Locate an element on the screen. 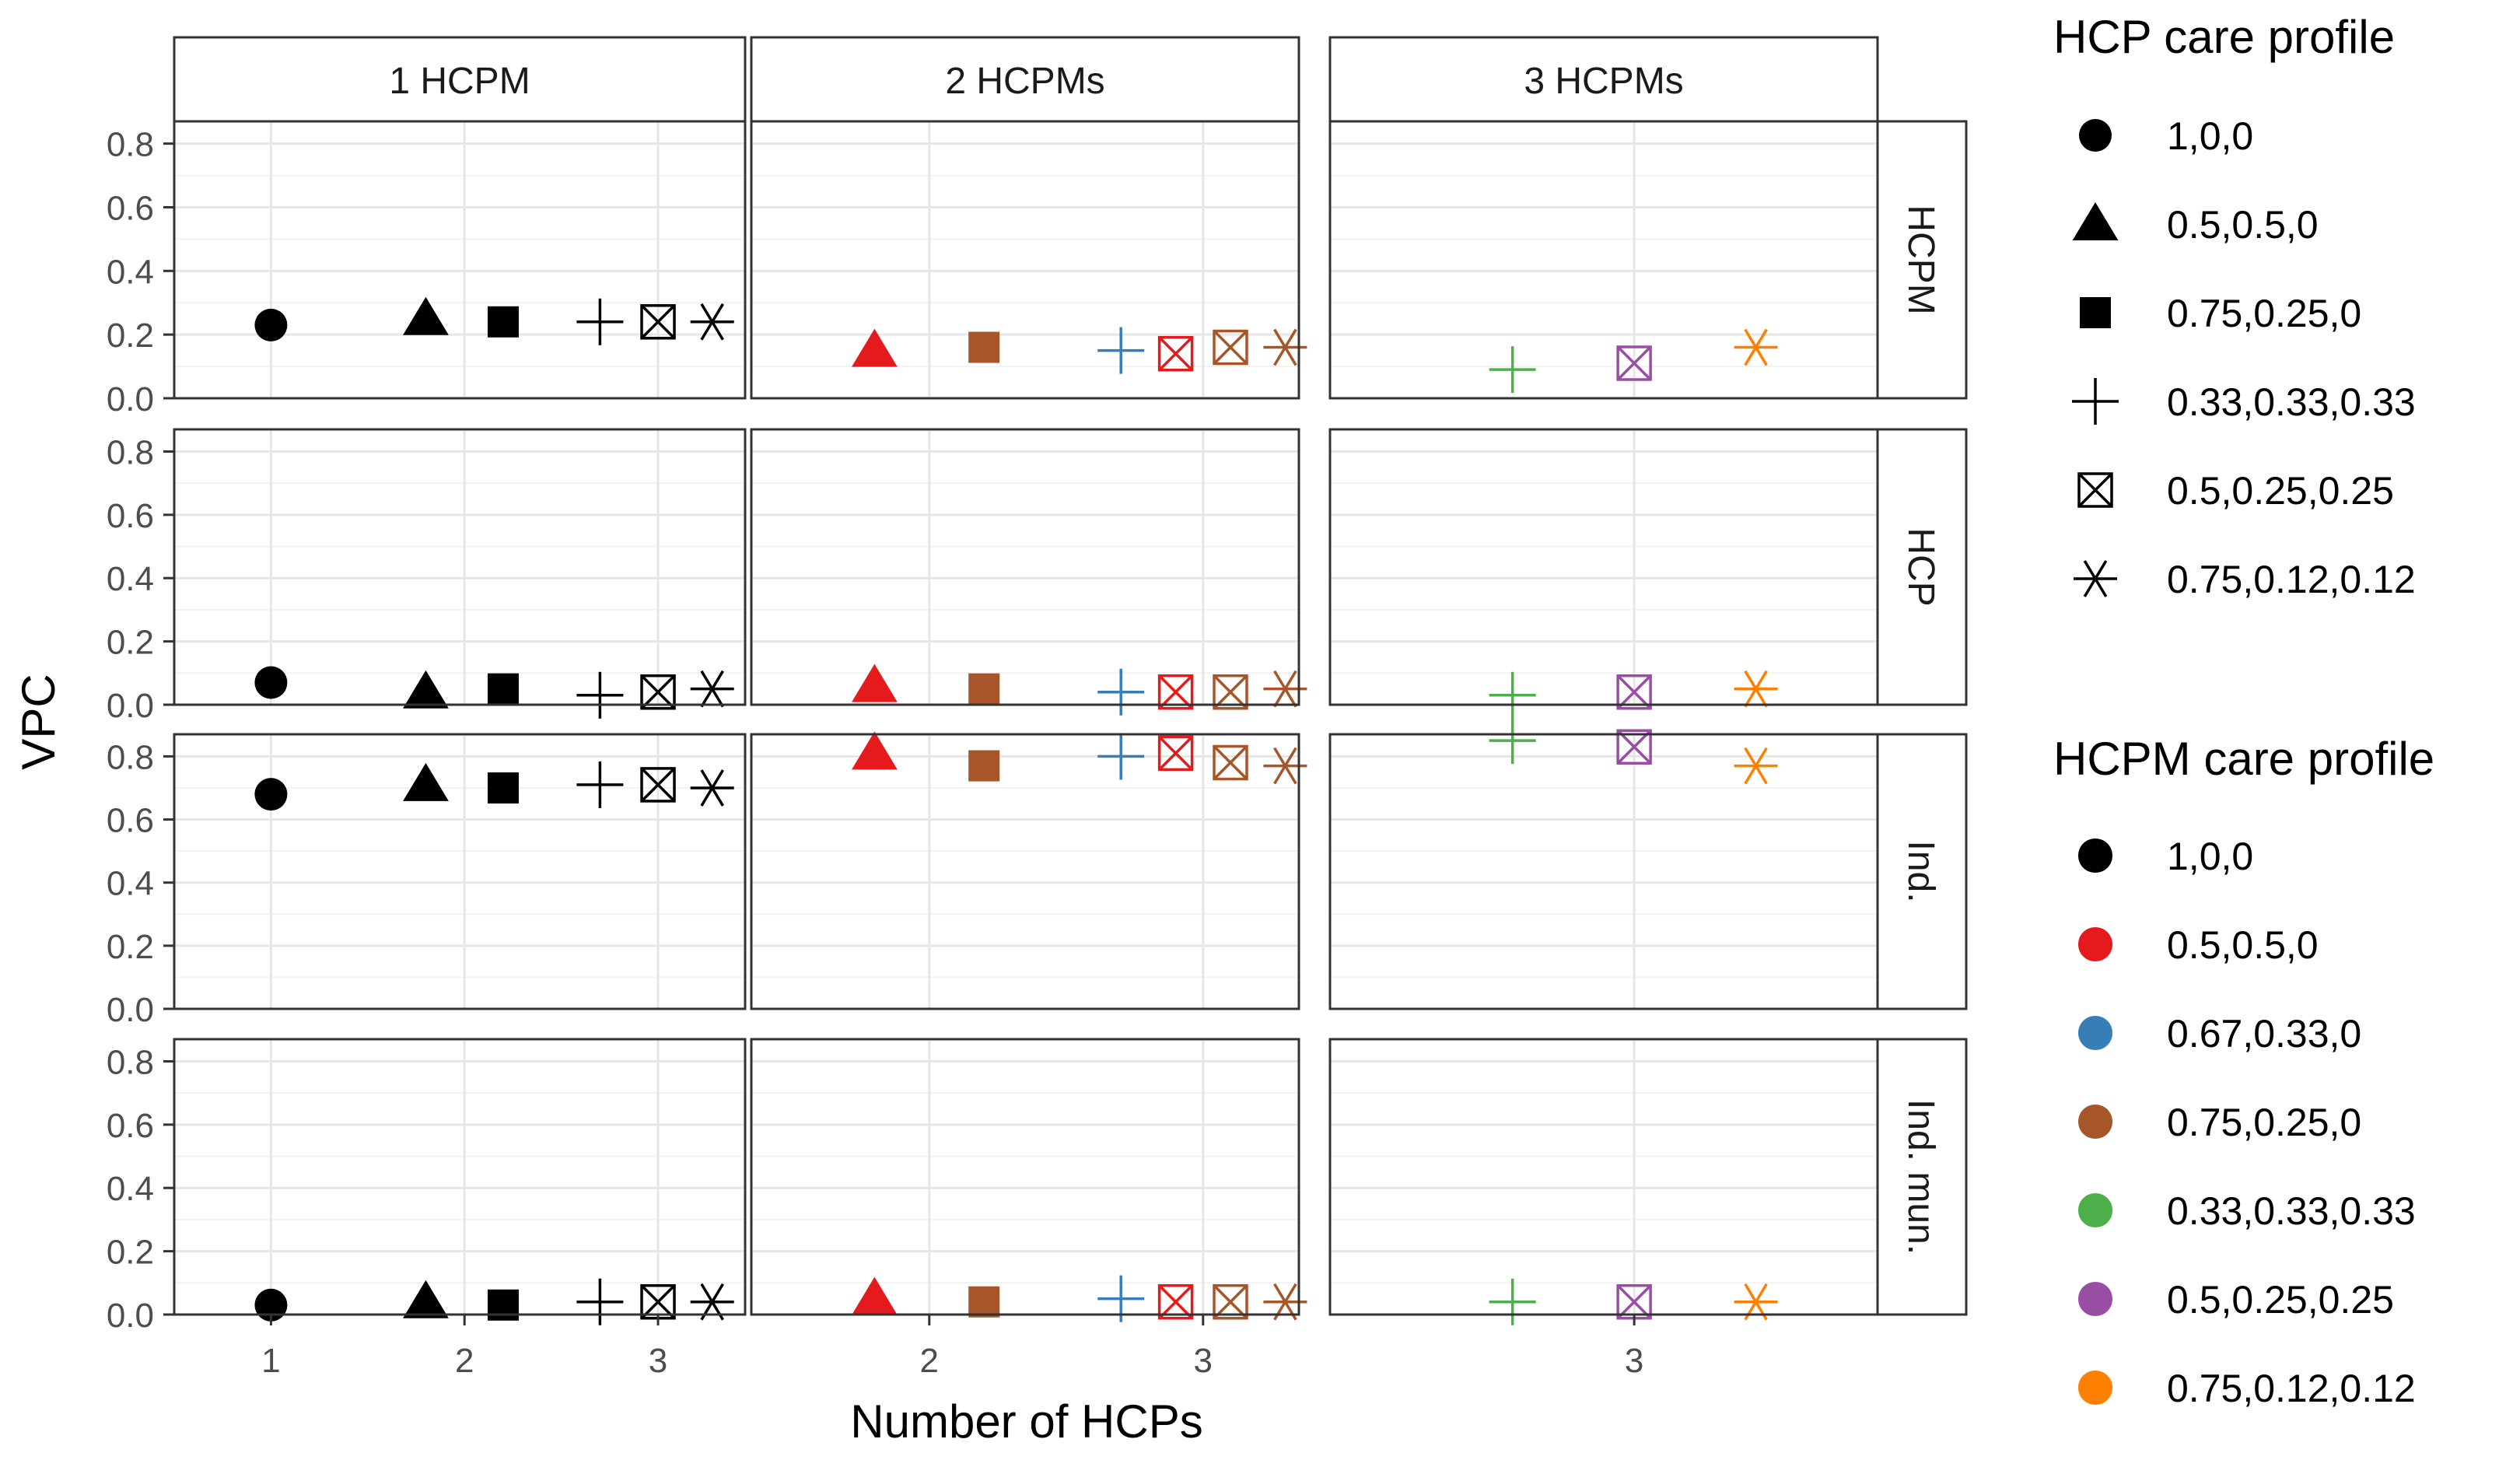 The height and width of the screenshot is (1460, 2520). legend-hcp-item-label: 0.75,0.25,0 is located at coordinates (2264, 313).